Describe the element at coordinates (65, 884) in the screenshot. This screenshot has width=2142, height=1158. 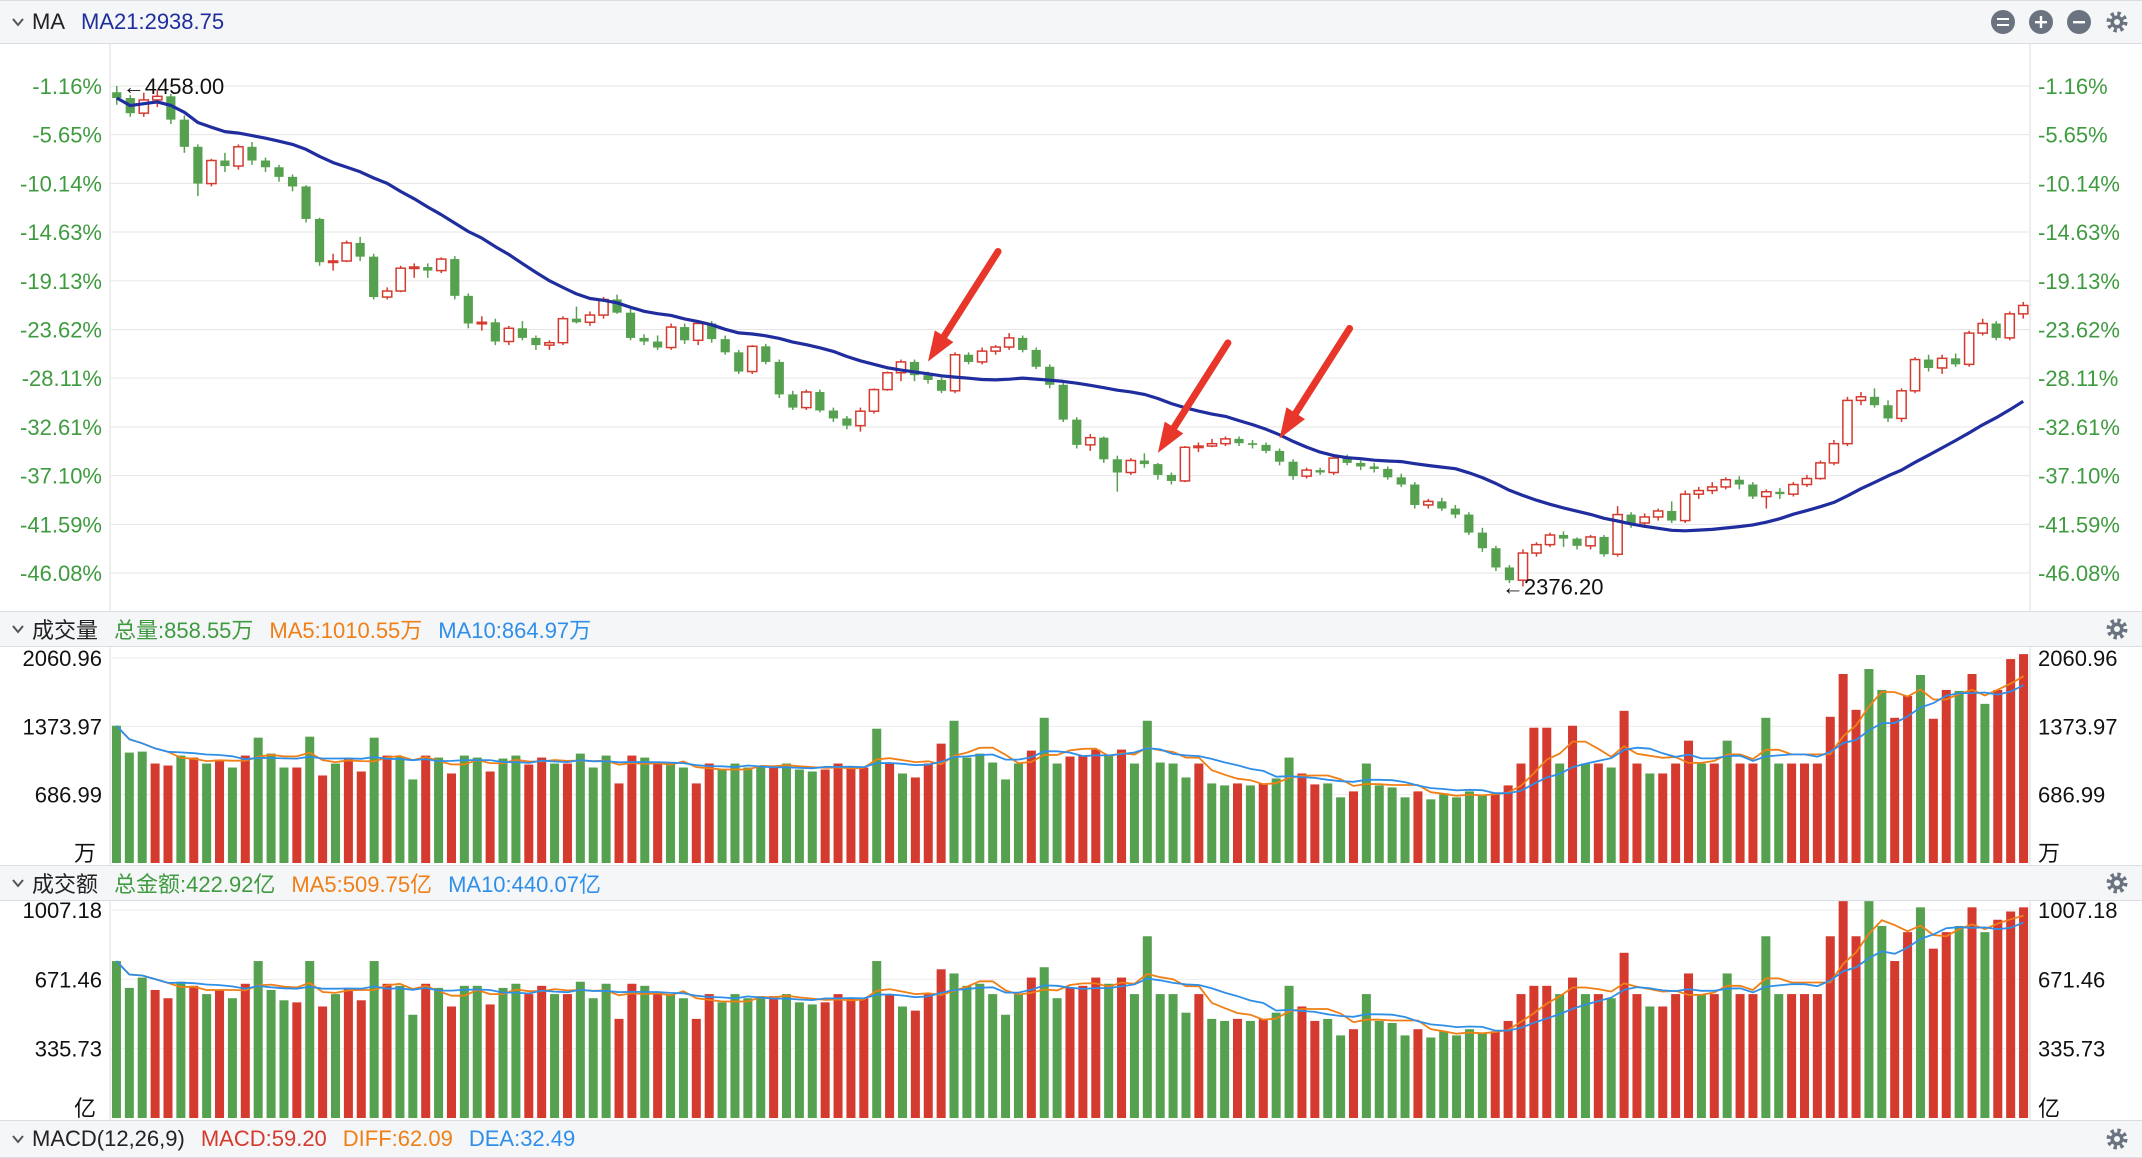
I see `amount-title: 成交额` at that location.